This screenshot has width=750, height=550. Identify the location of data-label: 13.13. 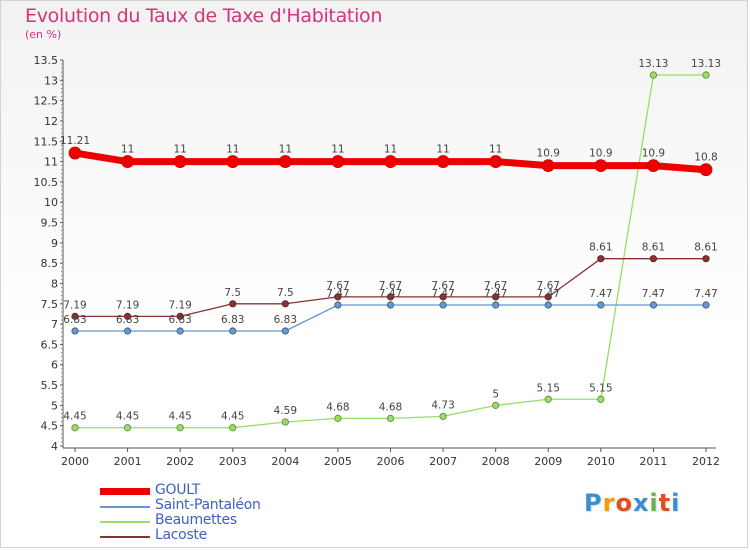
(706, 64).